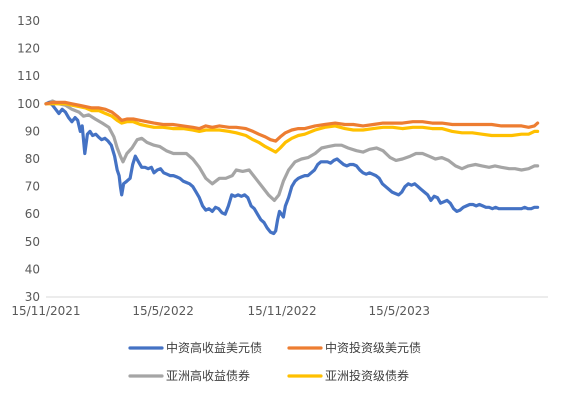 This screenshot has width=570, height=401. What do you see at coordinates (32, 187) in the screenshot?
I see `y-tick-label: 70` at bounding box center [32, 187].